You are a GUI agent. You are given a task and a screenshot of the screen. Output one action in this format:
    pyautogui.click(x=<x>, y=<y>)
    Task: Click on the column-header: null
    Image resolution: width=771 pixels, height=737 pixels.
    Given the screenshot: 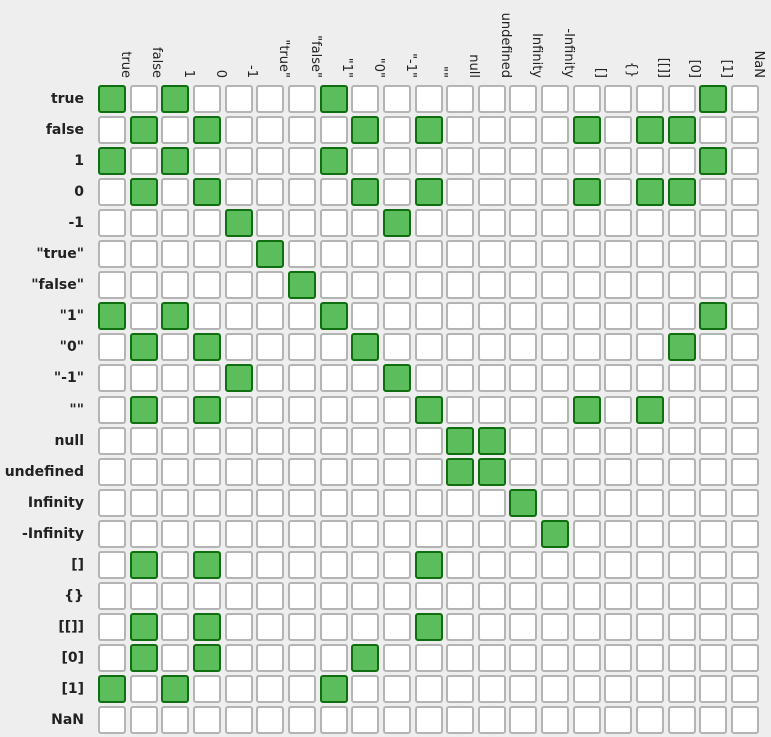 What is the action you would take?
    pyautogui.click(x=462, y=41)
    